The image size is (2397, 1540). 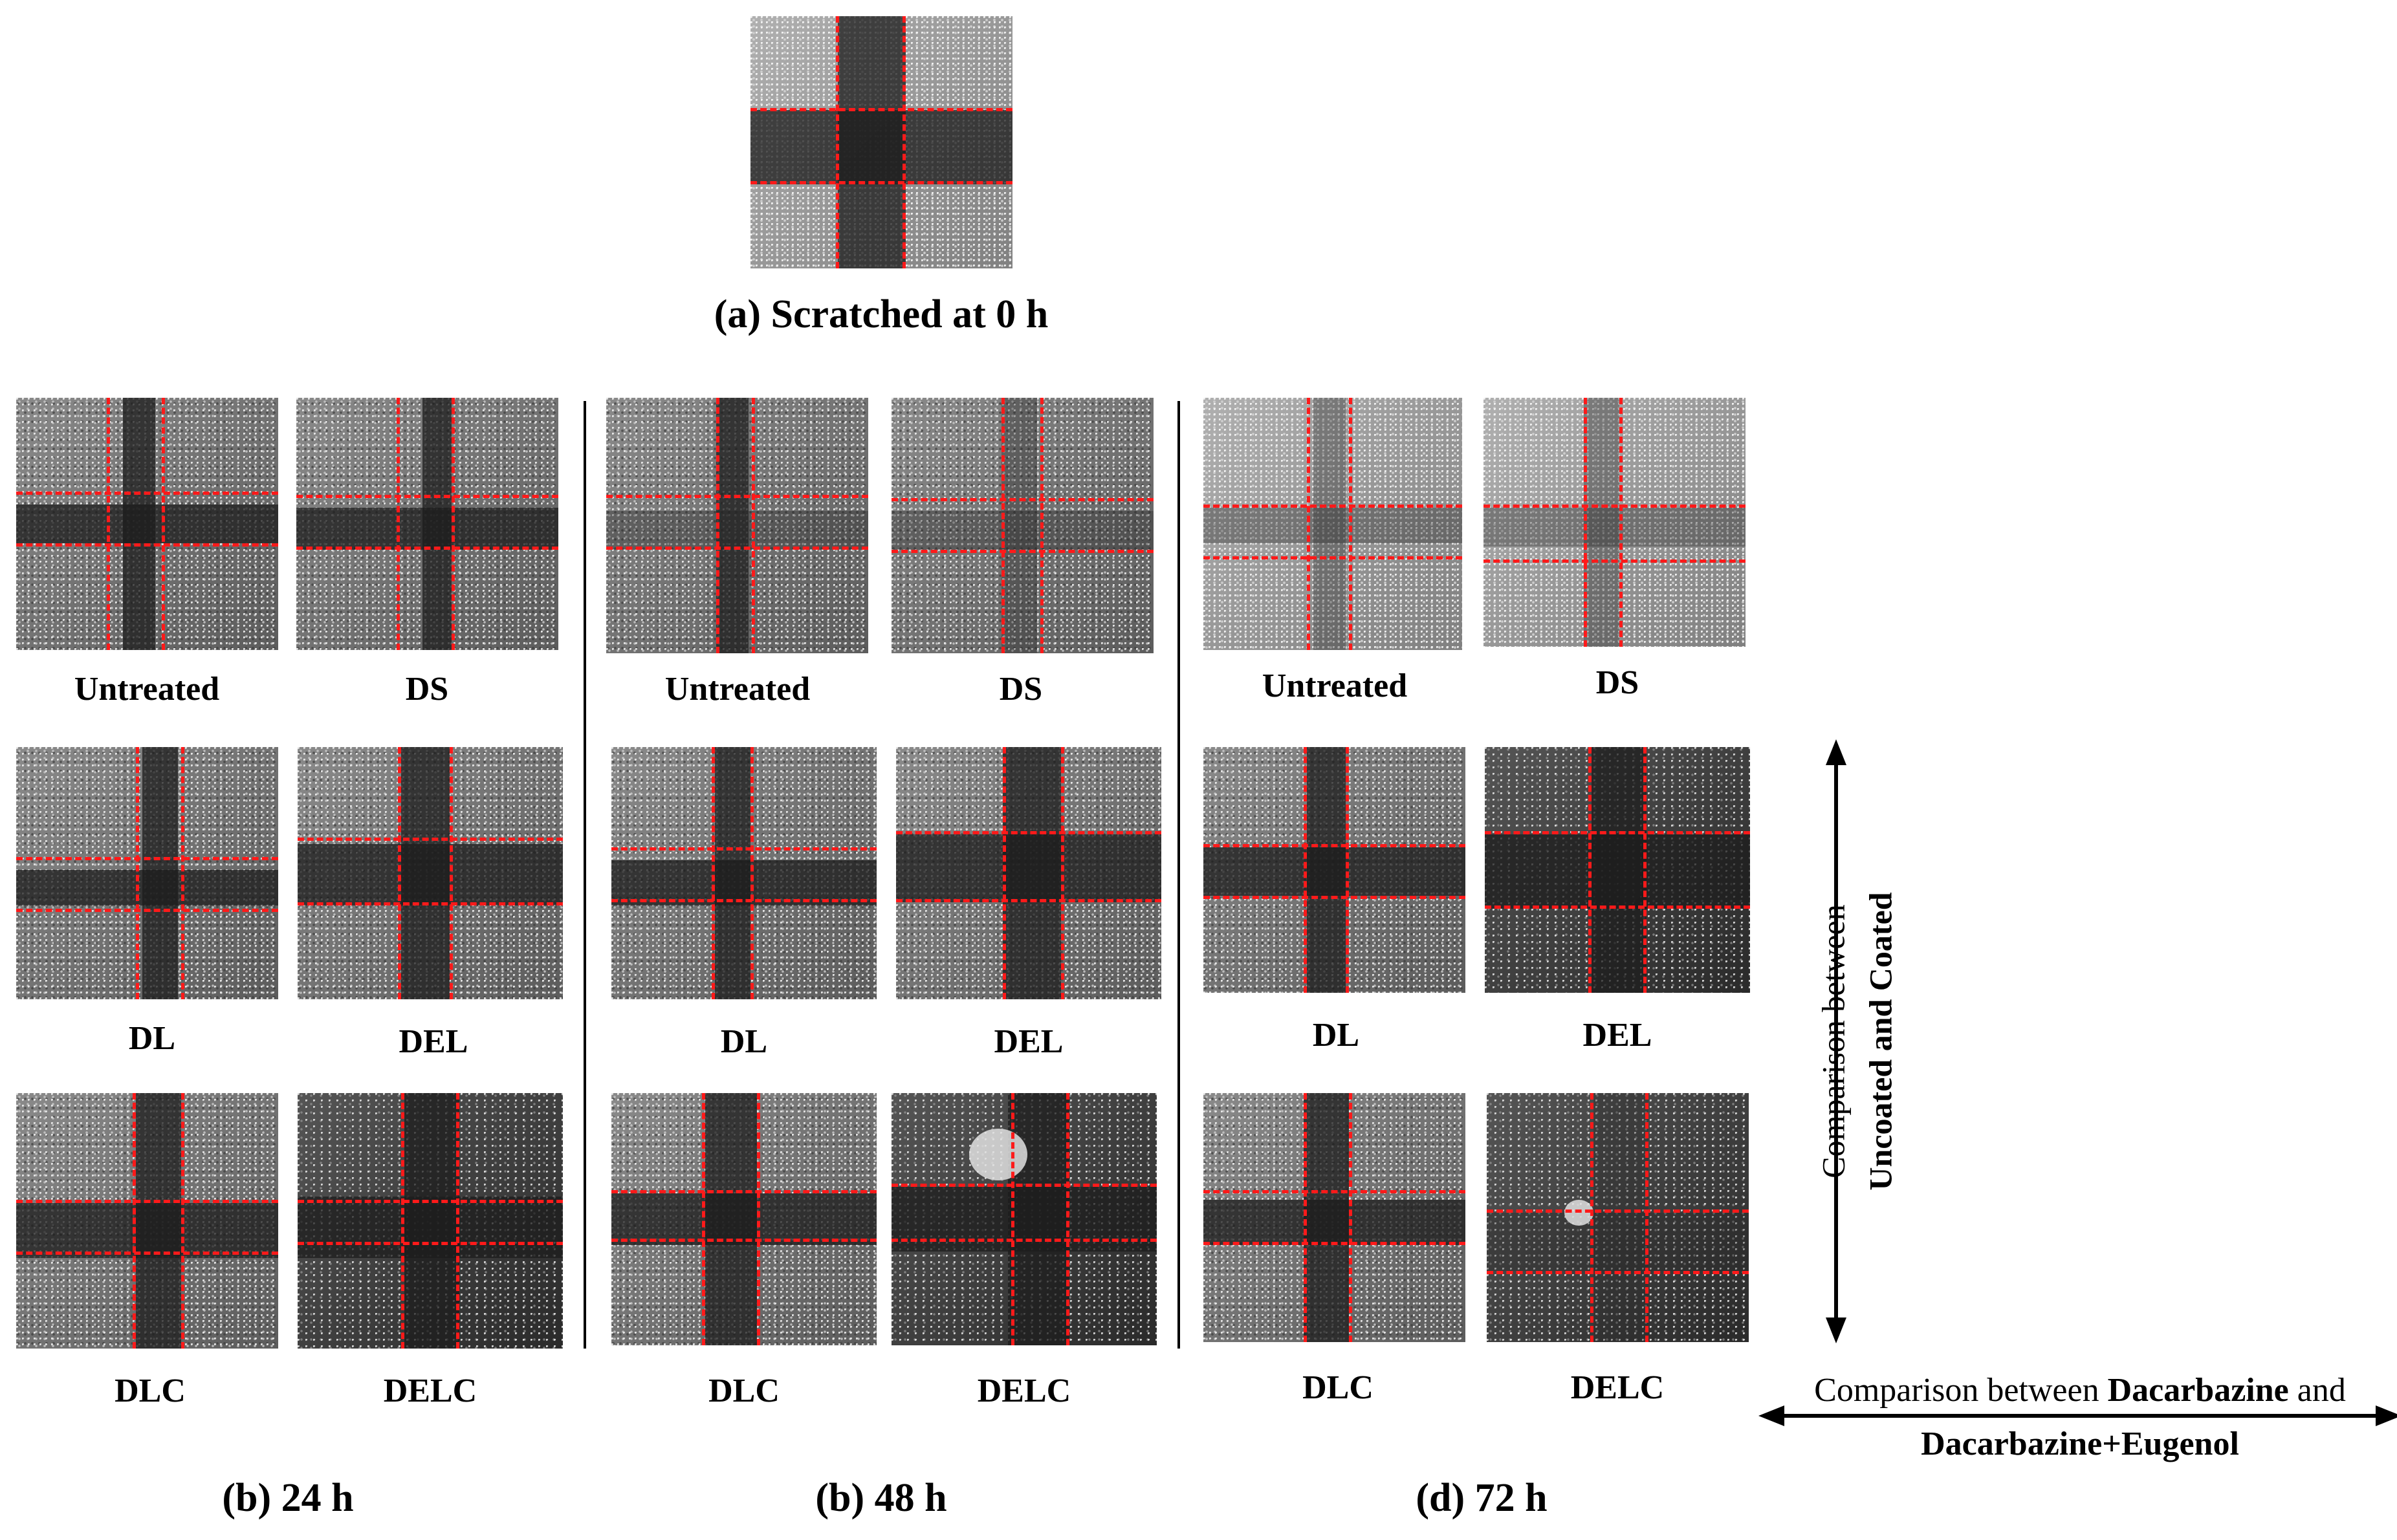 I want to click on micrograph-24h-untreated, so click(x=147, y=524).